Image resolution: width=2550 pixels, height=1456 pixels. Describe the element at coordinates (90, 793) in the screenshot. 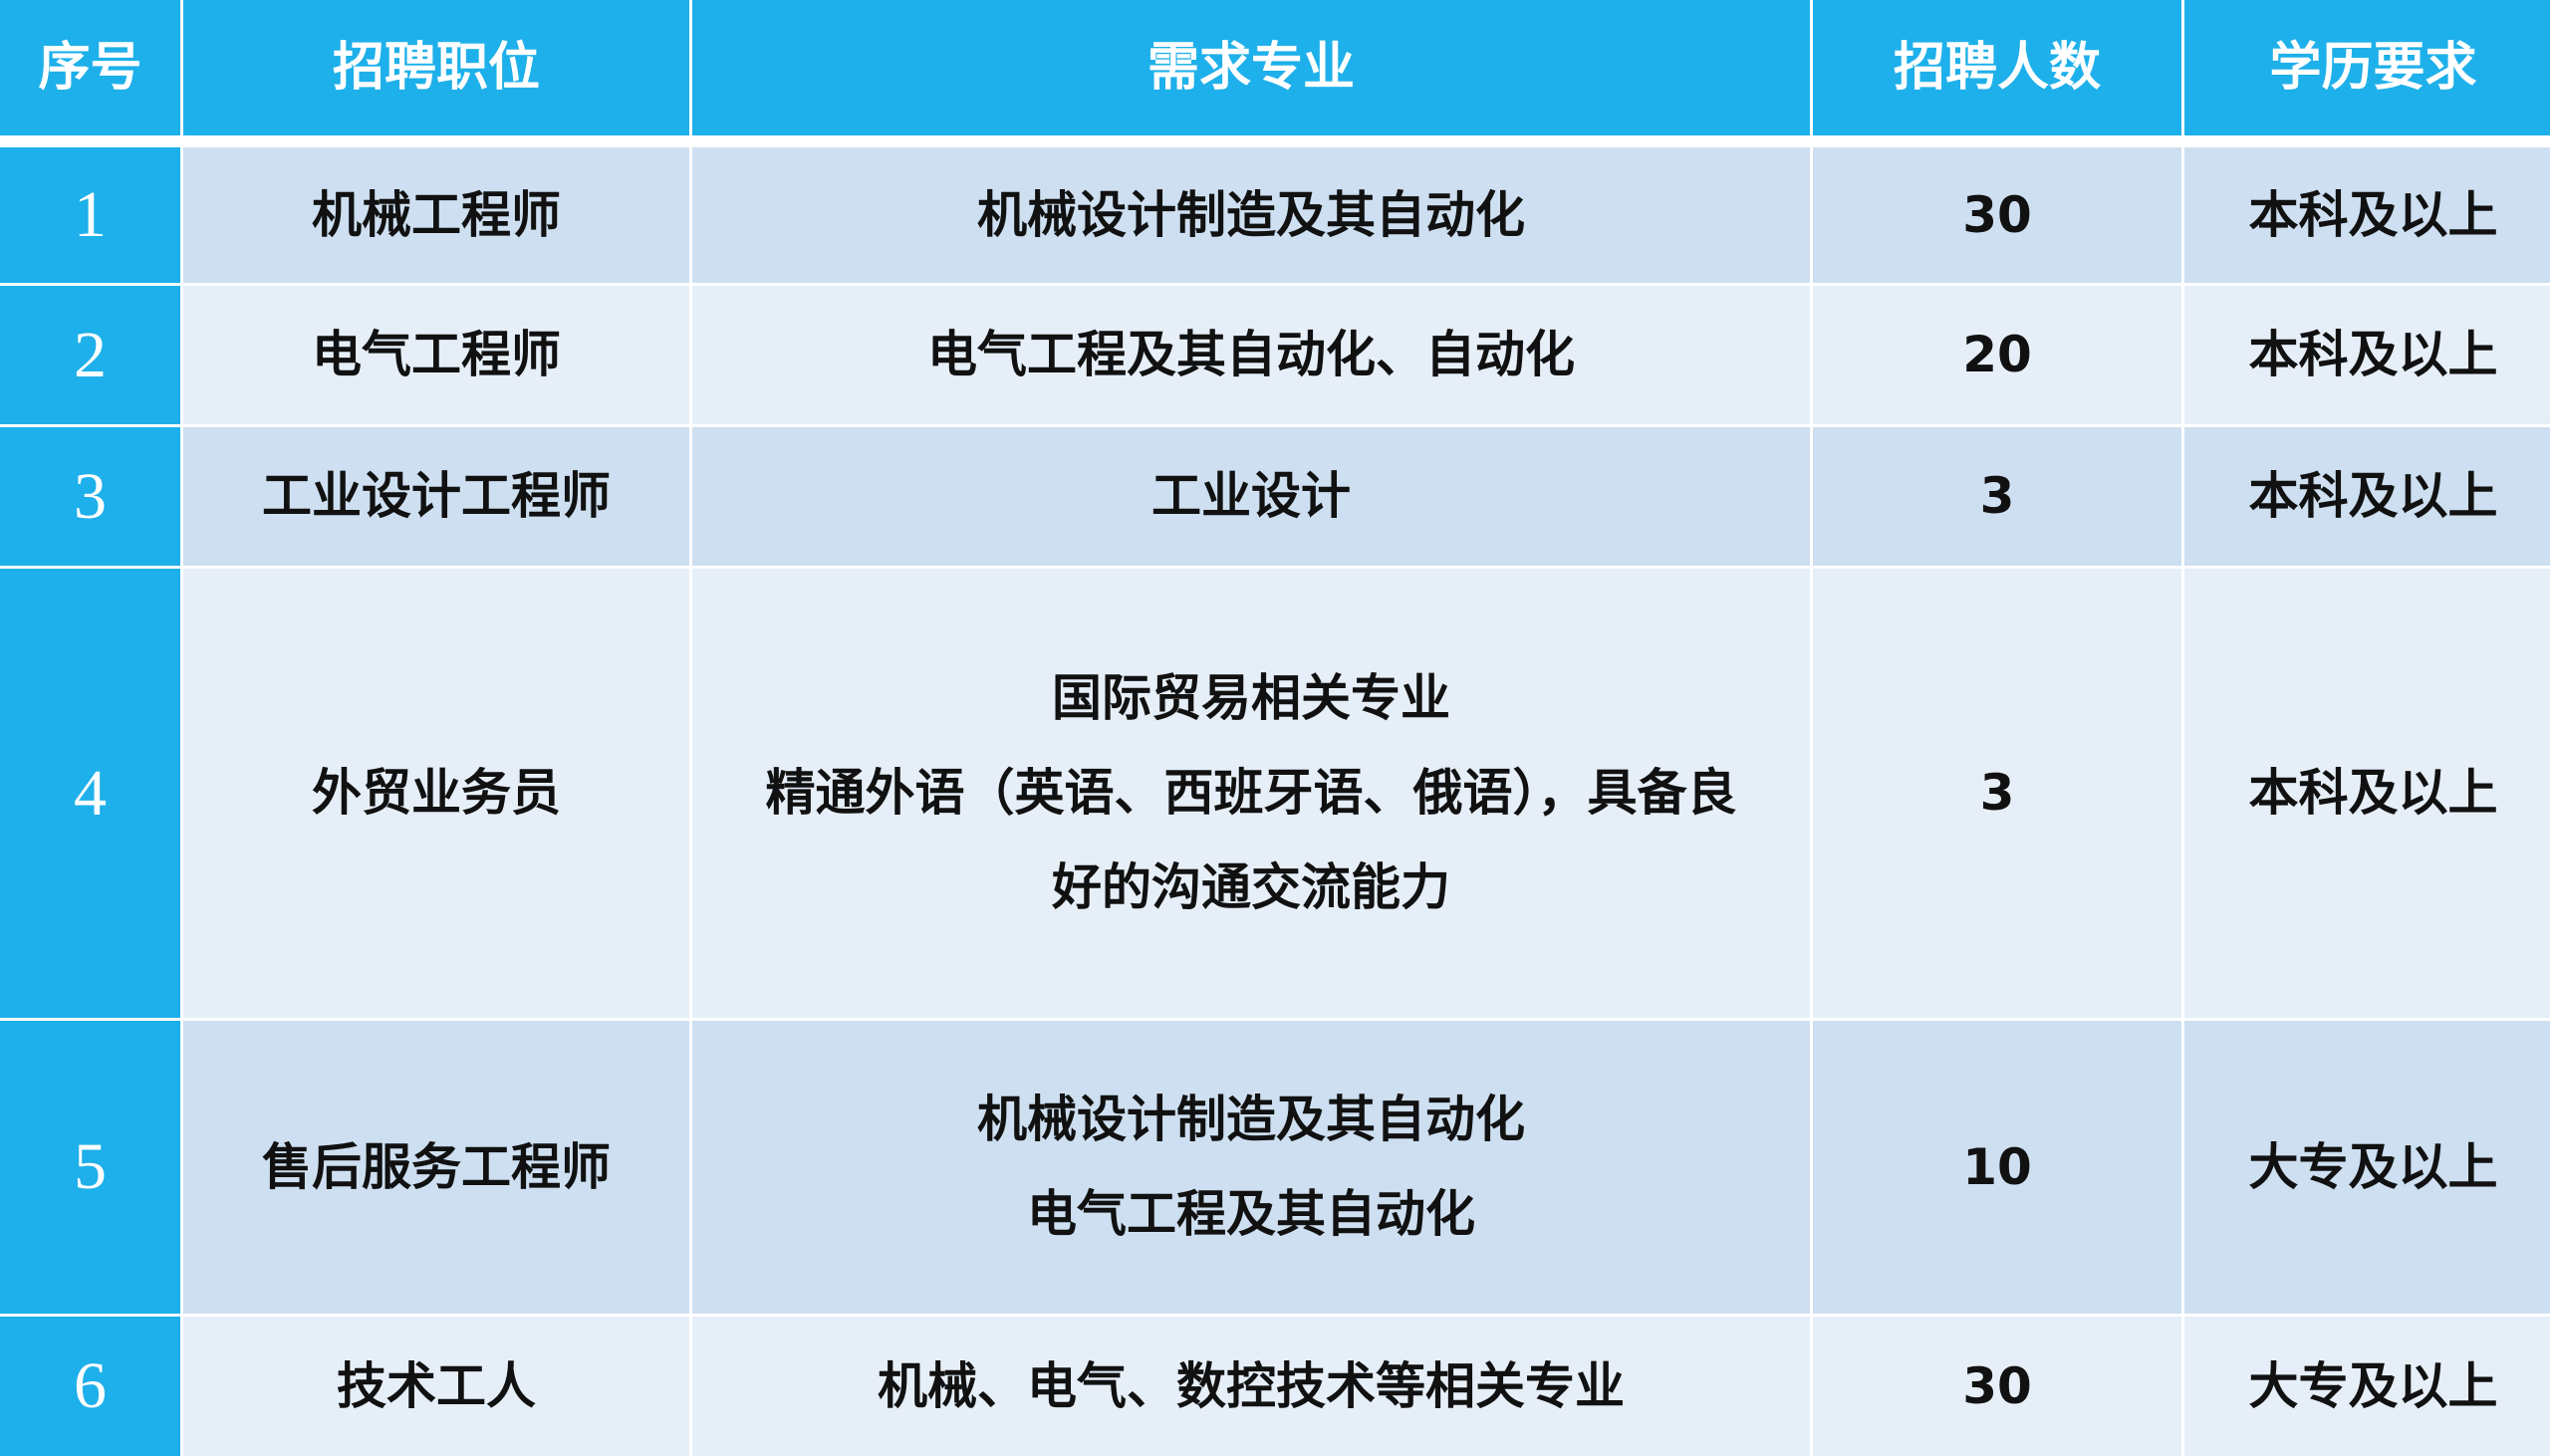

I see `row-number: 4` at that location.